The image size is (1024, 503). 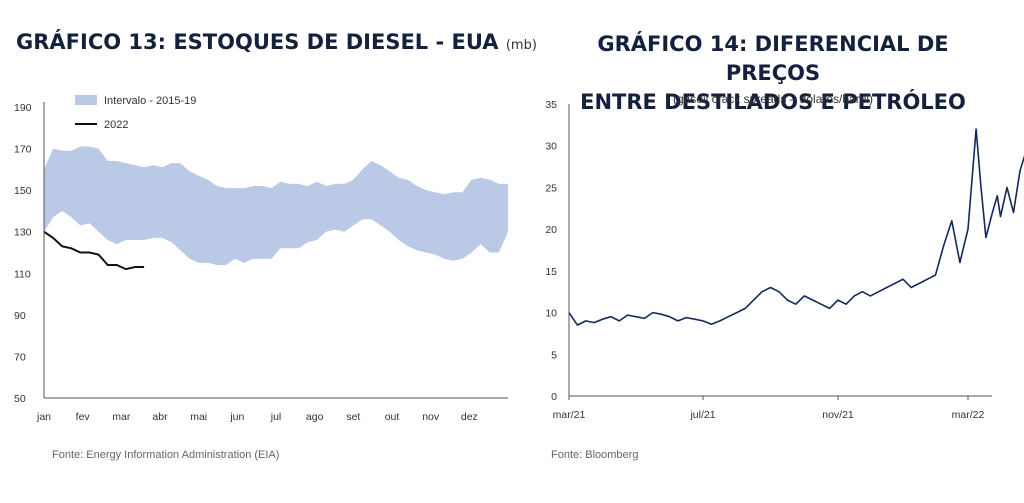 I want to click on legend-band-label: Intervalo - 2015-19, so click(x=150, y=101).